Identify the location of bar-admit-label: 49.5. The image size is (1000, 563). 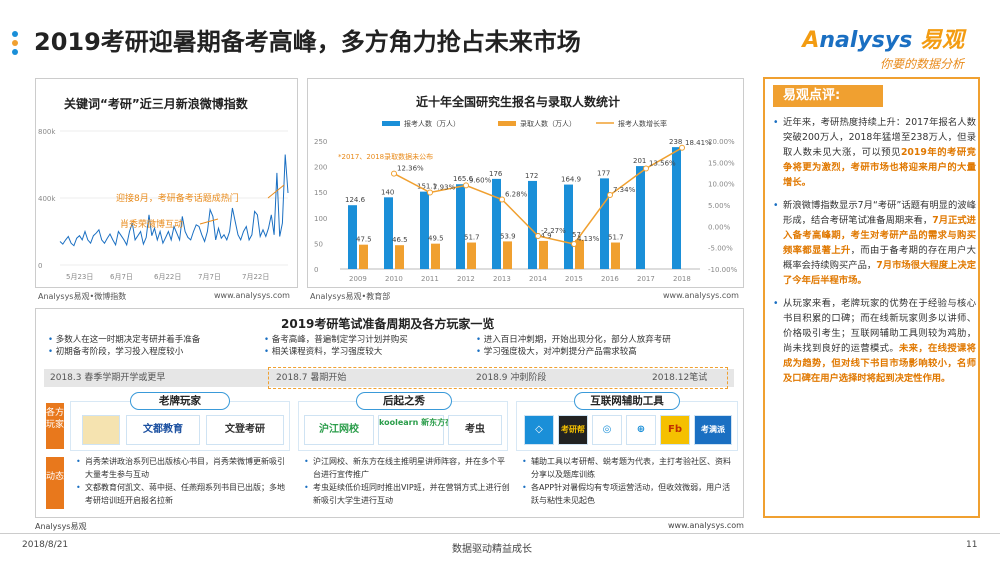
(436, 239).